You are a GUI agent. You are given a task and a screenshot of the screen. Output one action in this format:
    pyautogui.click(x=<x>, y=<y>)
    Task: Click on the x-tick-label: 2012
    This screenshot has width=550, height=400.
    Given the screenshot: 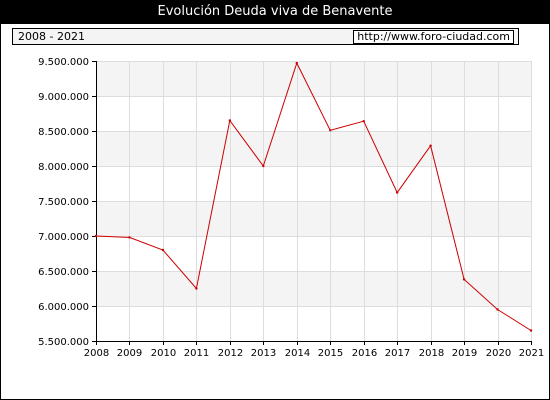 What is the action you would take?
    pyautogui.click(x=230, y=353)
    